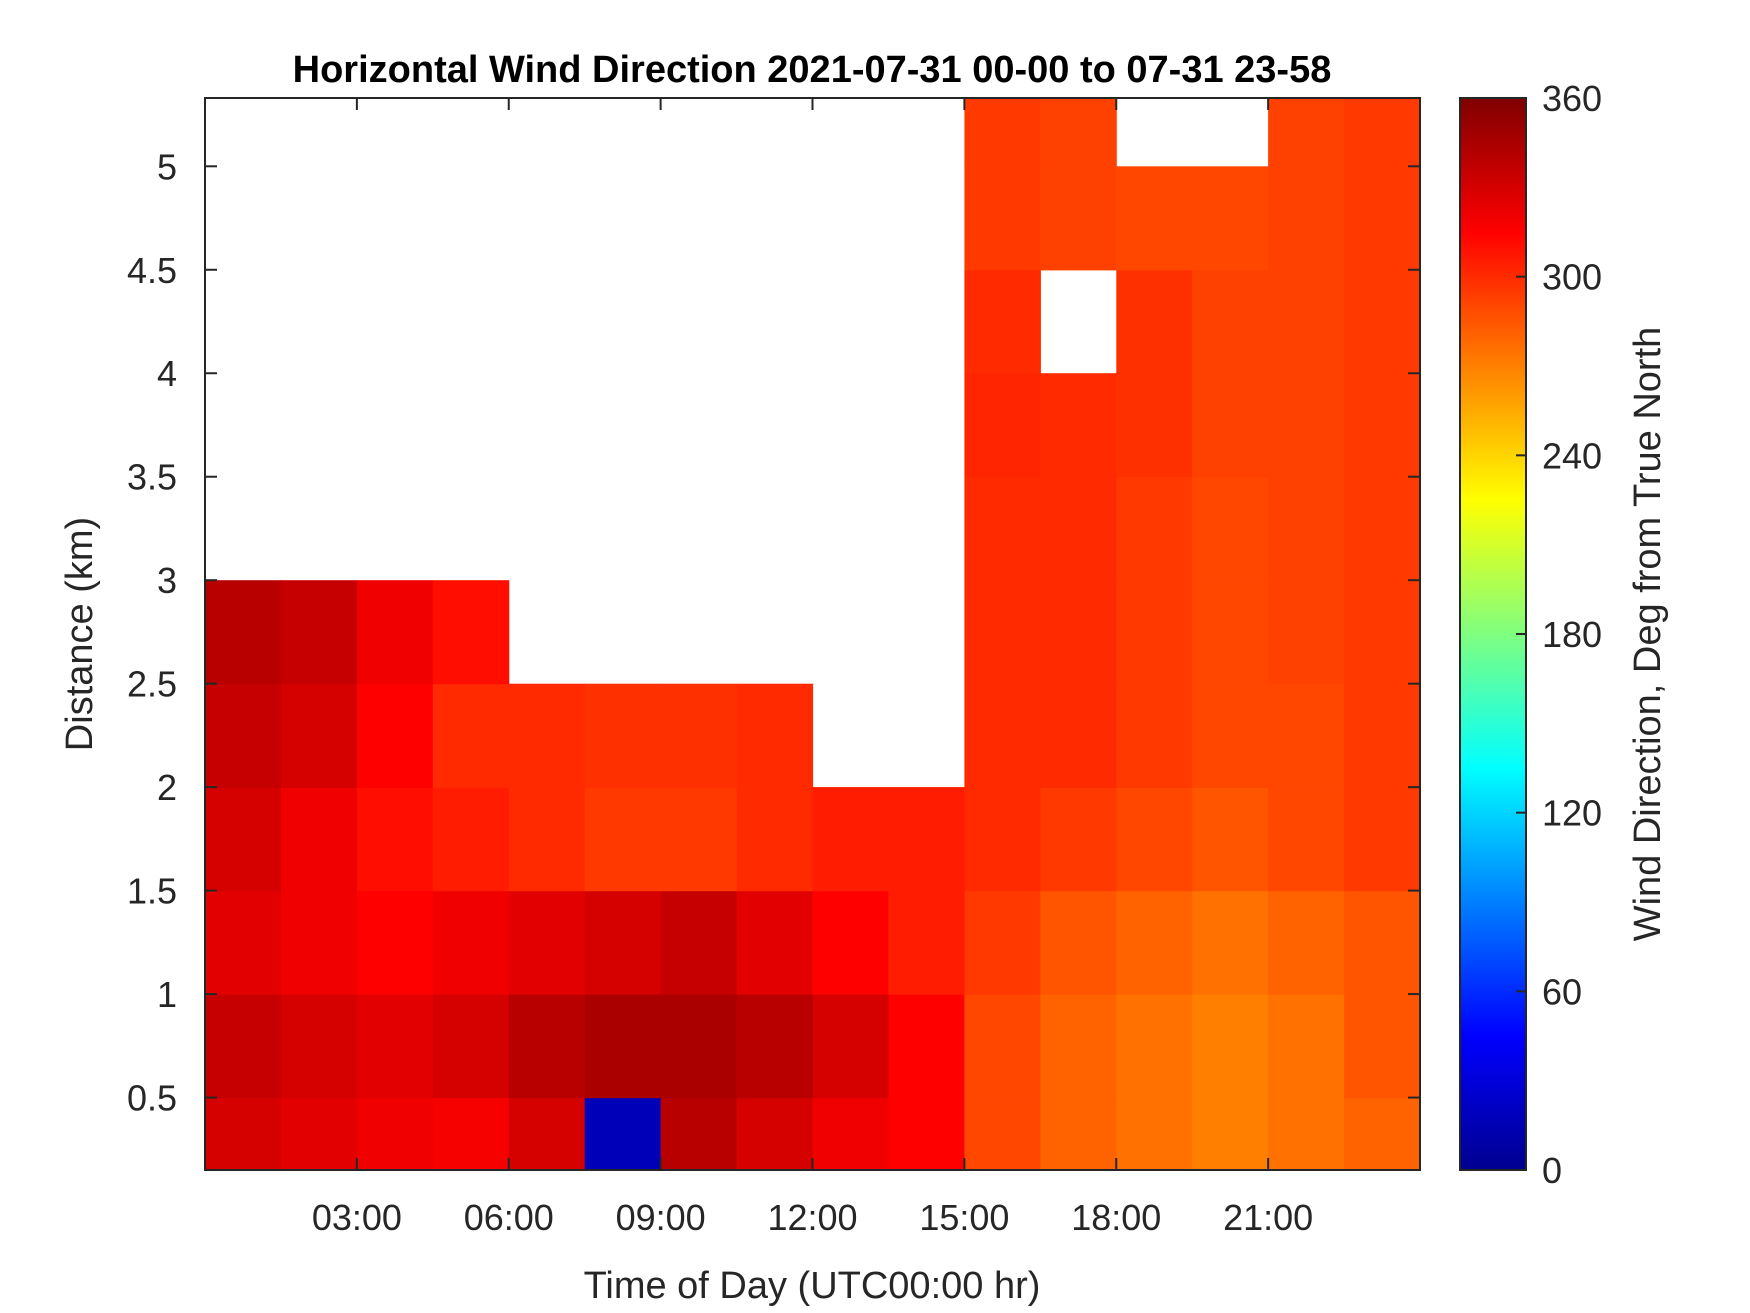  I want to click on x-tick-label: 06:00, so click(509, 1217).